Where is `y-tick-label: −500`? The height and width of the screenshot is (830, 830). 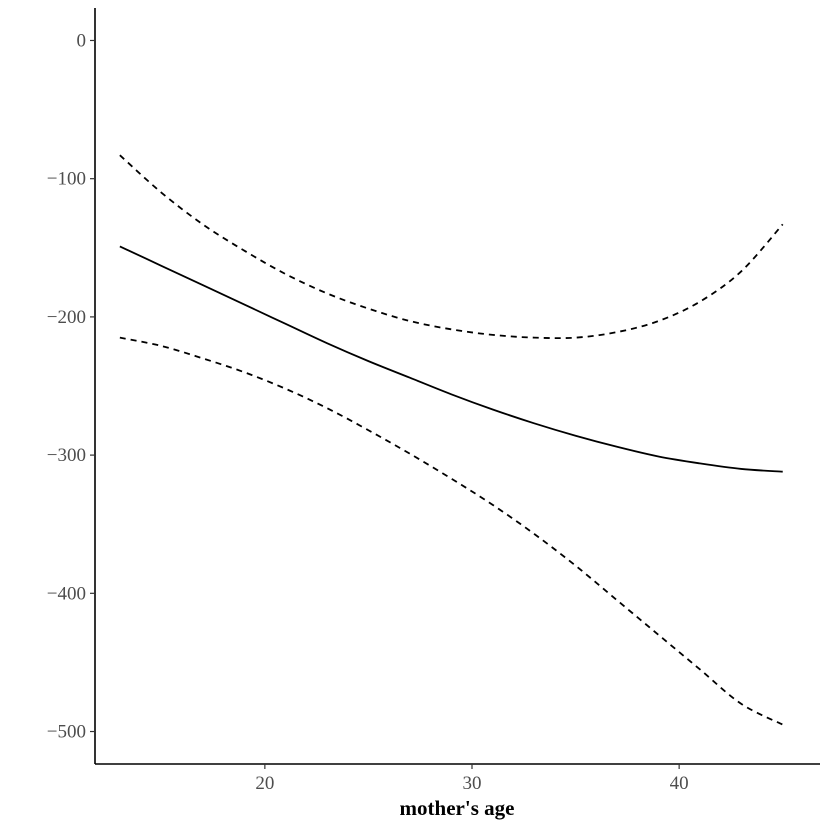
y-tick-label: −500 is located at coordinates (66, 732).